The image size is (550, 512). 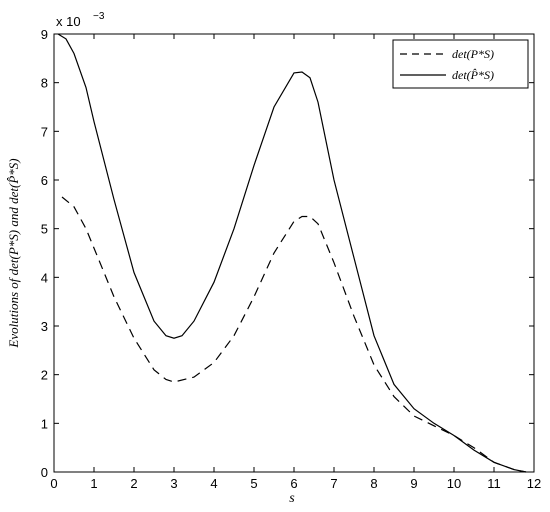 What do you see at coordinates (473, 75) in the screenshot?
I see `legend-label-series-2: det(P̂*S)` at bounding box center [473, 75].